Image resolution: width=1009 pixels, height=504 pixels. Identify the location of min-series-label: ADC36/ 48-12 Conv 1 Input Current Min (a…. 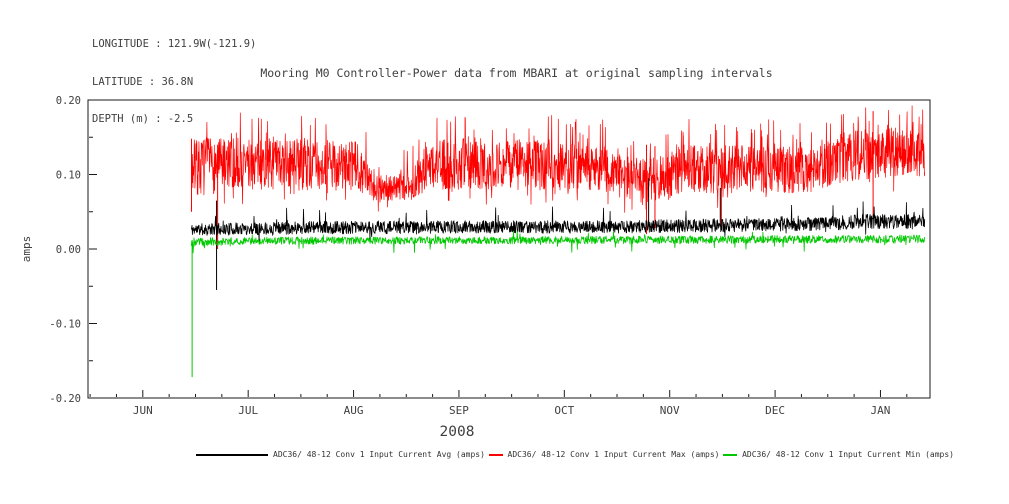
(848, 454).